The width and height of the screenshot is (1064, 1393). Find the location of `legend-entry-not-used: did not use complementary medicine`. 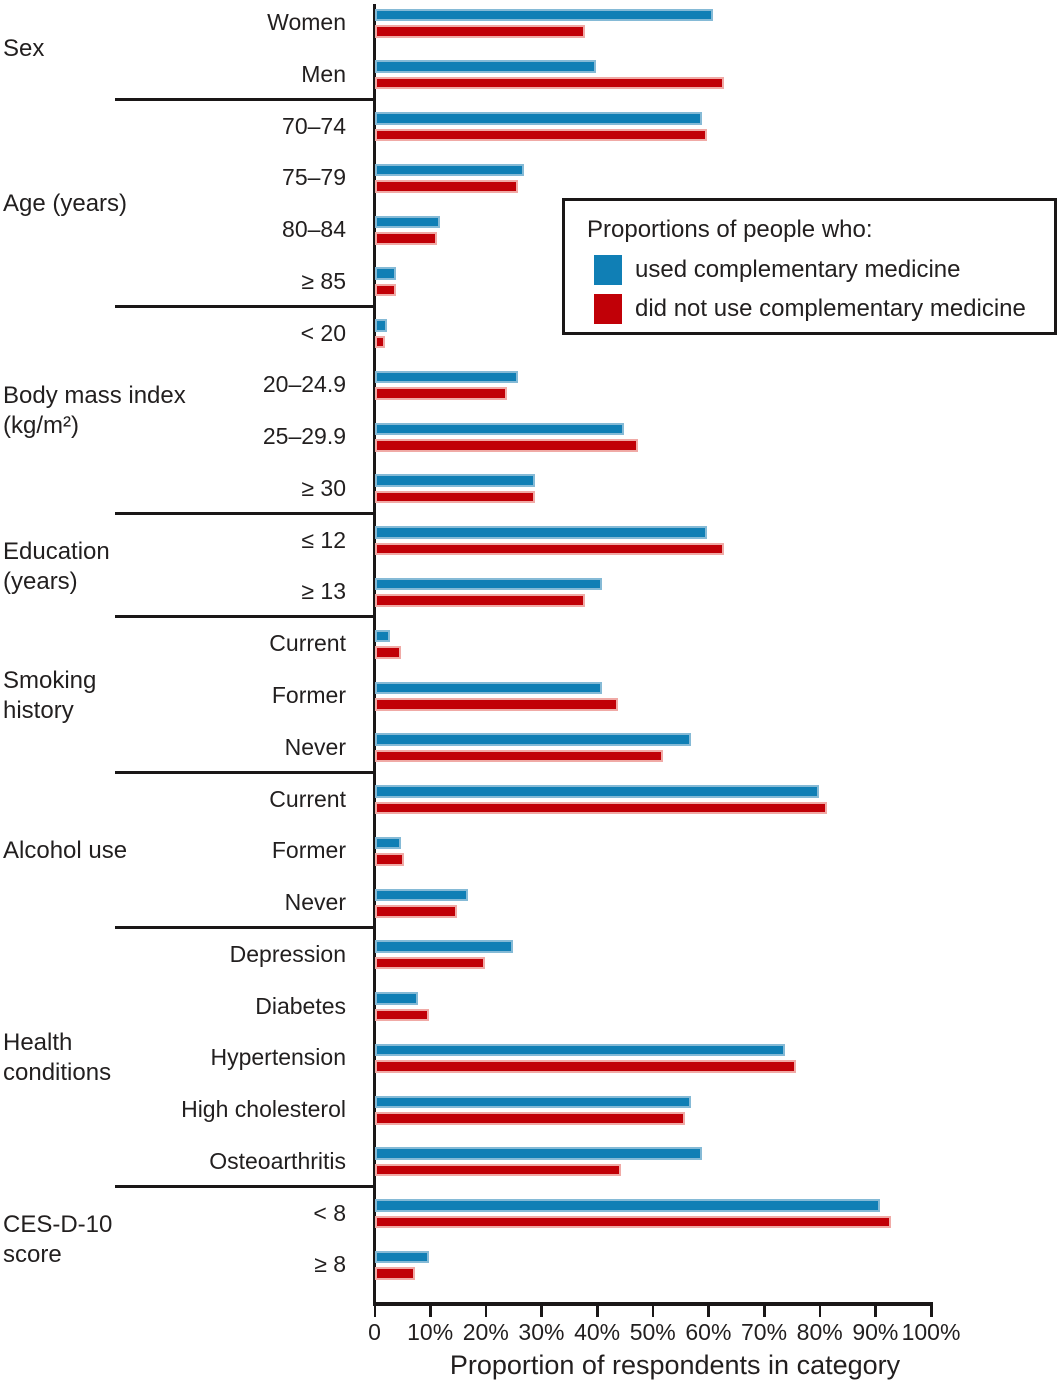

legend-entry-not-used: did not use complementary medicine is located at coordinates (814, 309).